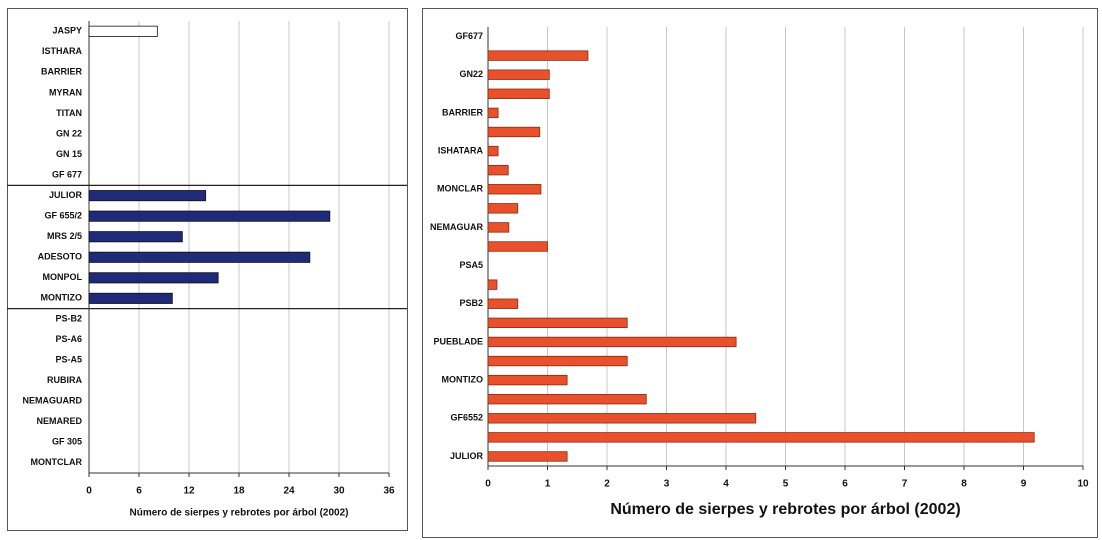 This screenshot has width=1102, height=540. I want to click on x-tick-label: 2, so click(607, 484).